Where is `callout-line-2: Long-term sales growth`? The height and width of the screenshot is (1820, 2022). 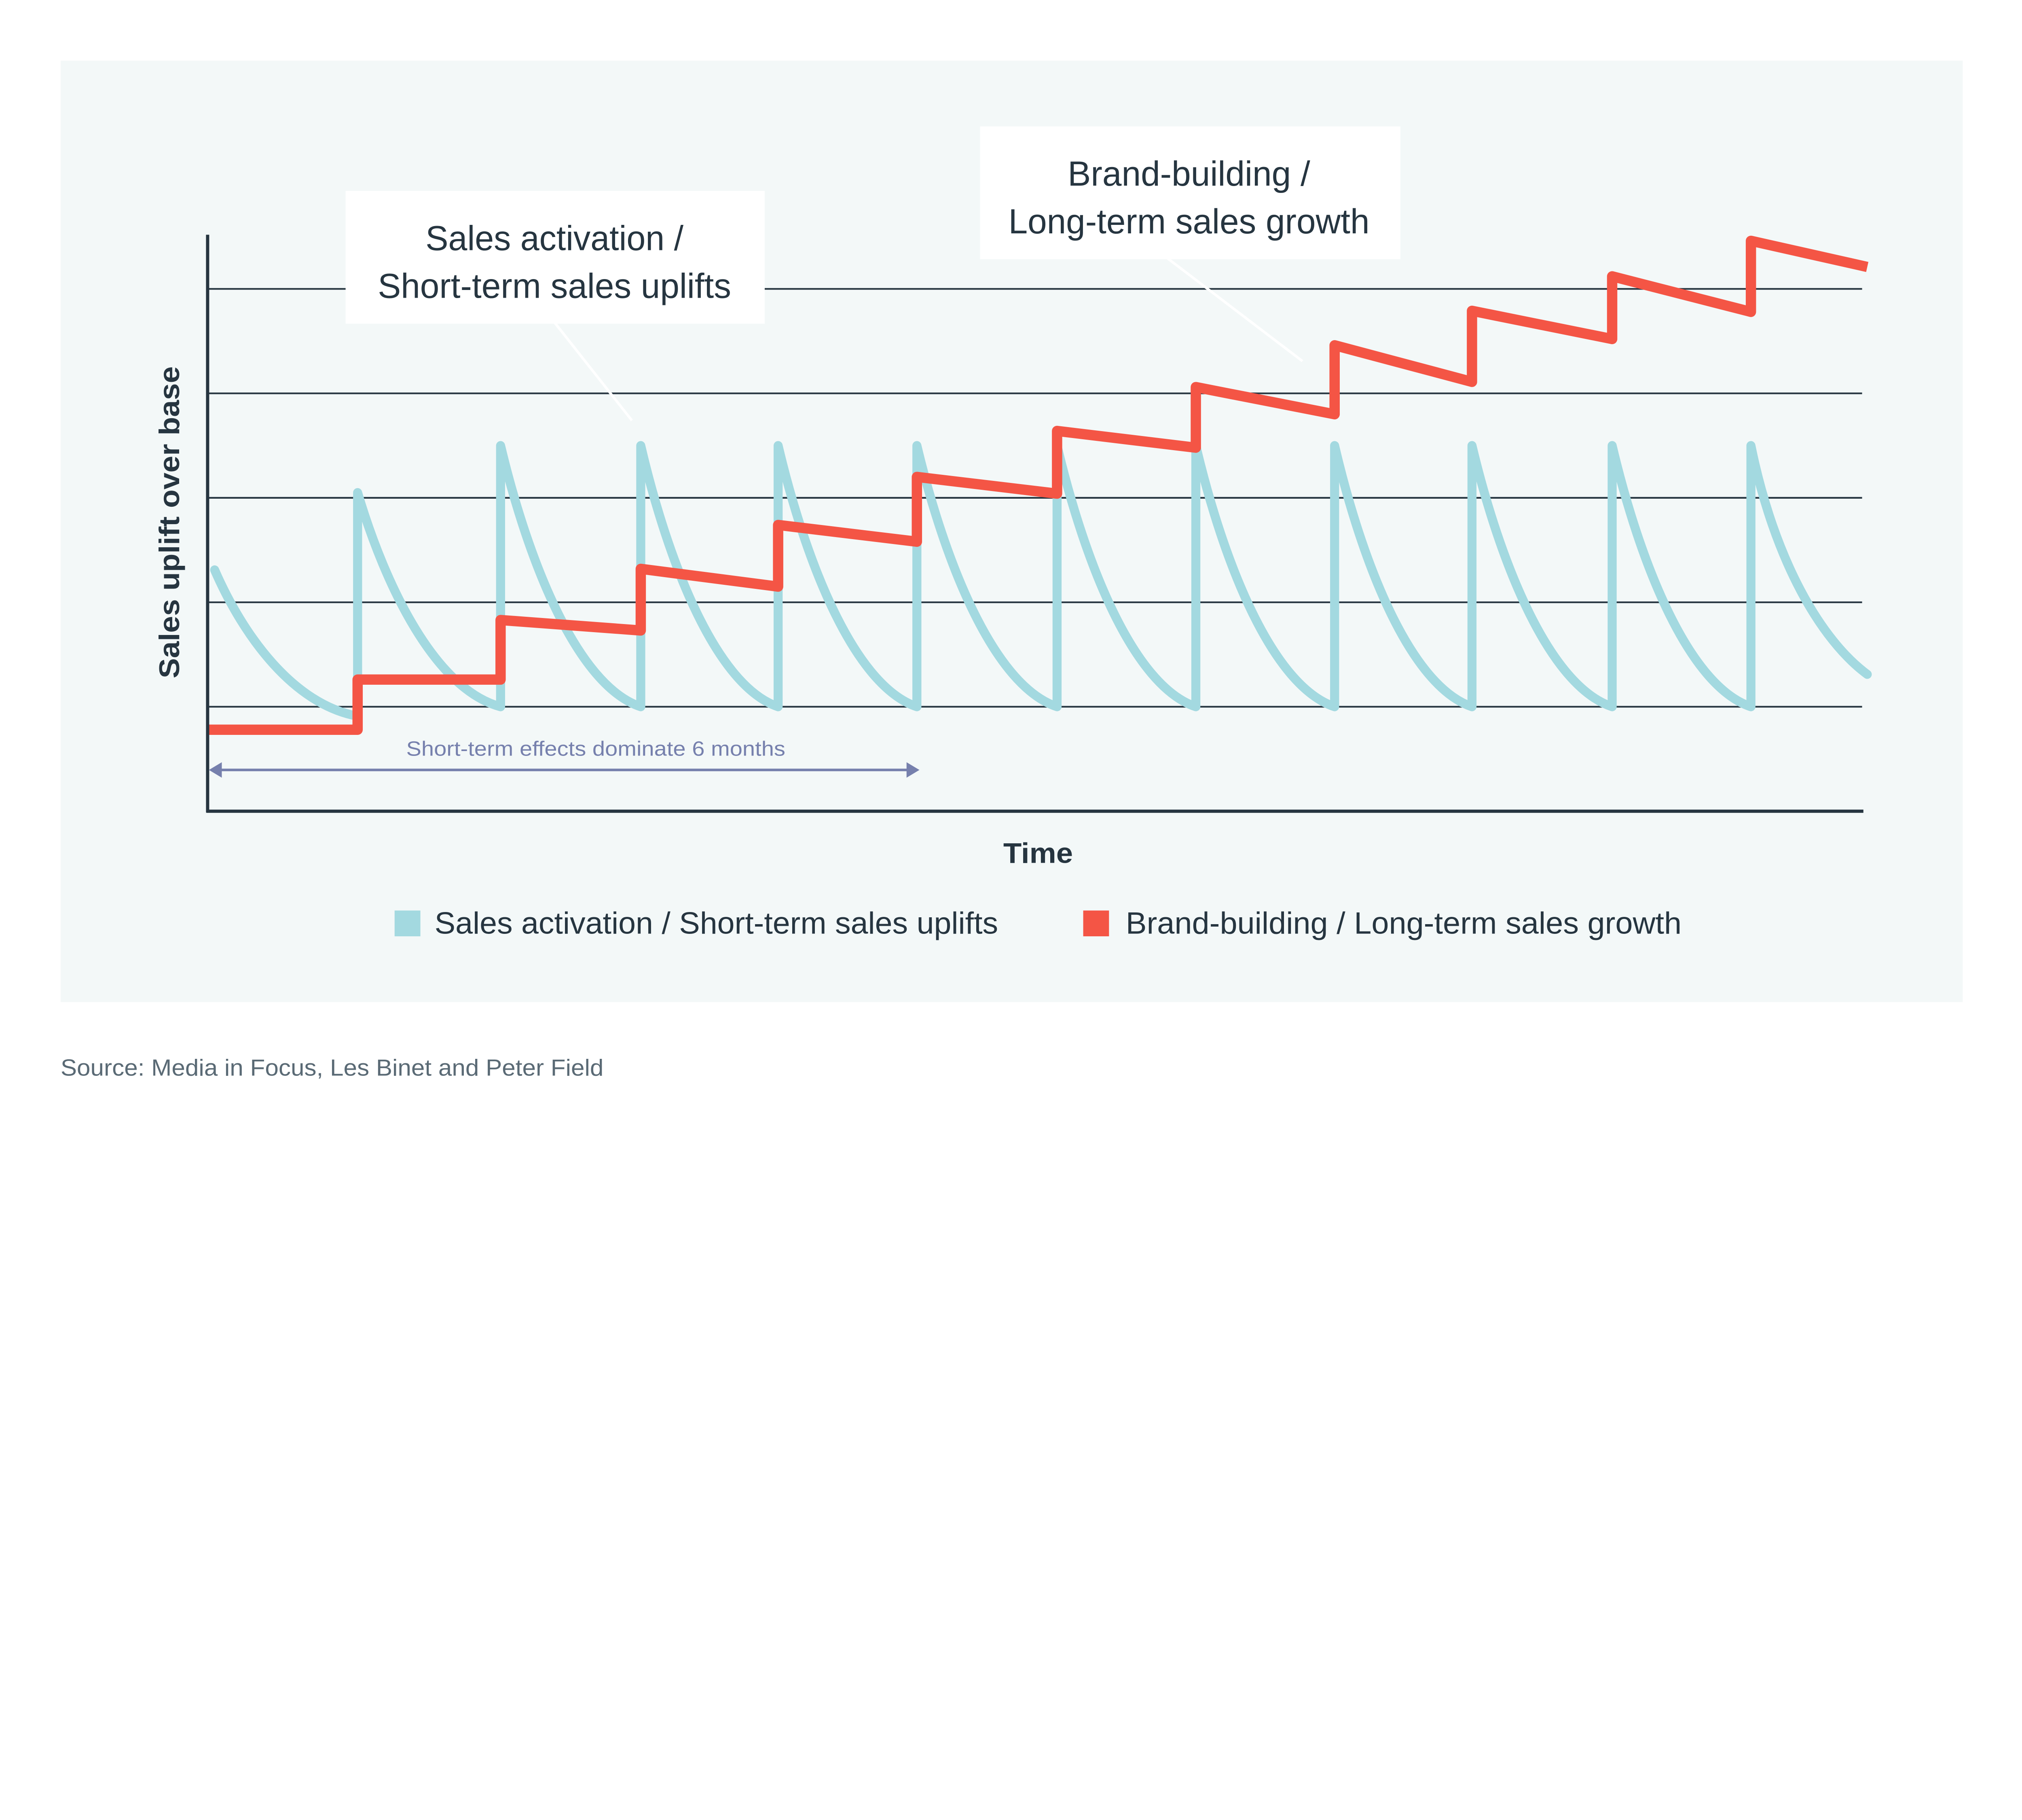 callout-line-2: Long-term sales growth is located at coordinates (1189, 221).